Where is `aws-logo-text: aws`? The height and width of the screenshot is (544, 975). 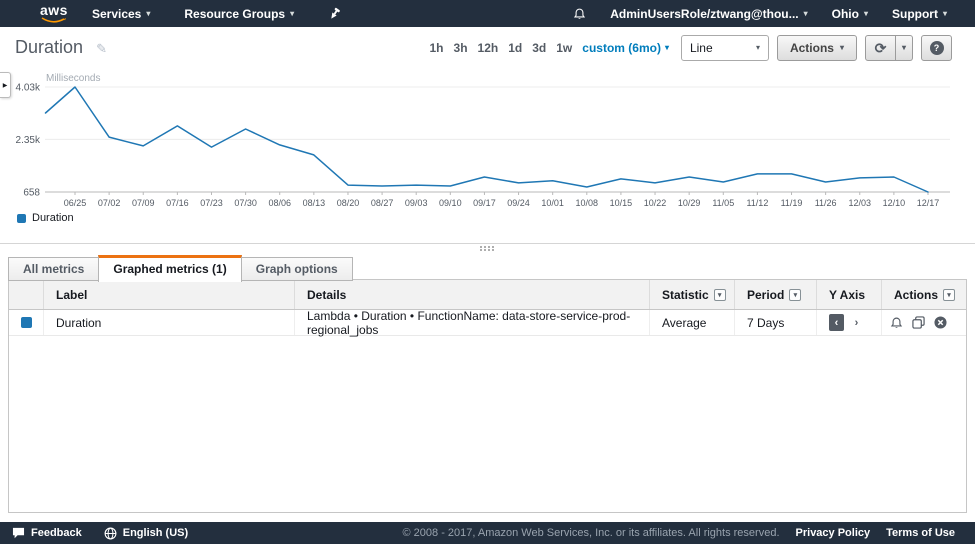
aws-logo-text: aws is located at coordinates (54, 10).